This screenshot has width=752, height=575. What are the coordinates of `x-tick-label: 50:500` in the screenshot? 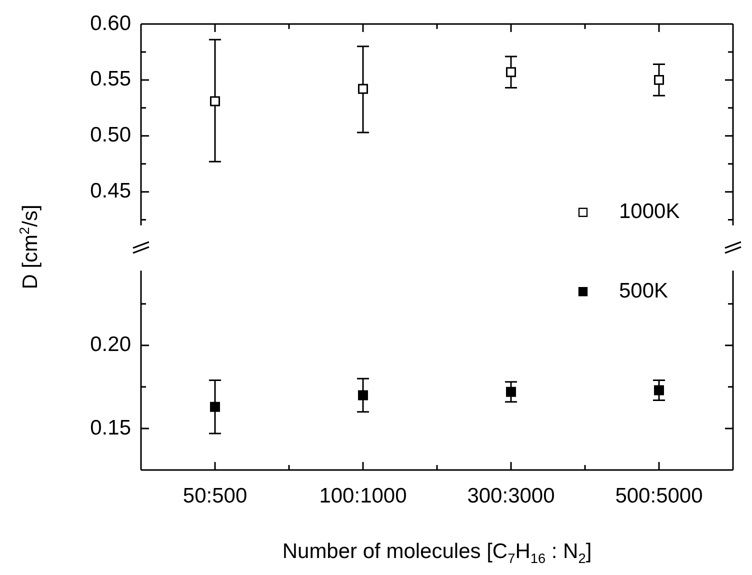 It's located at (215, 496).